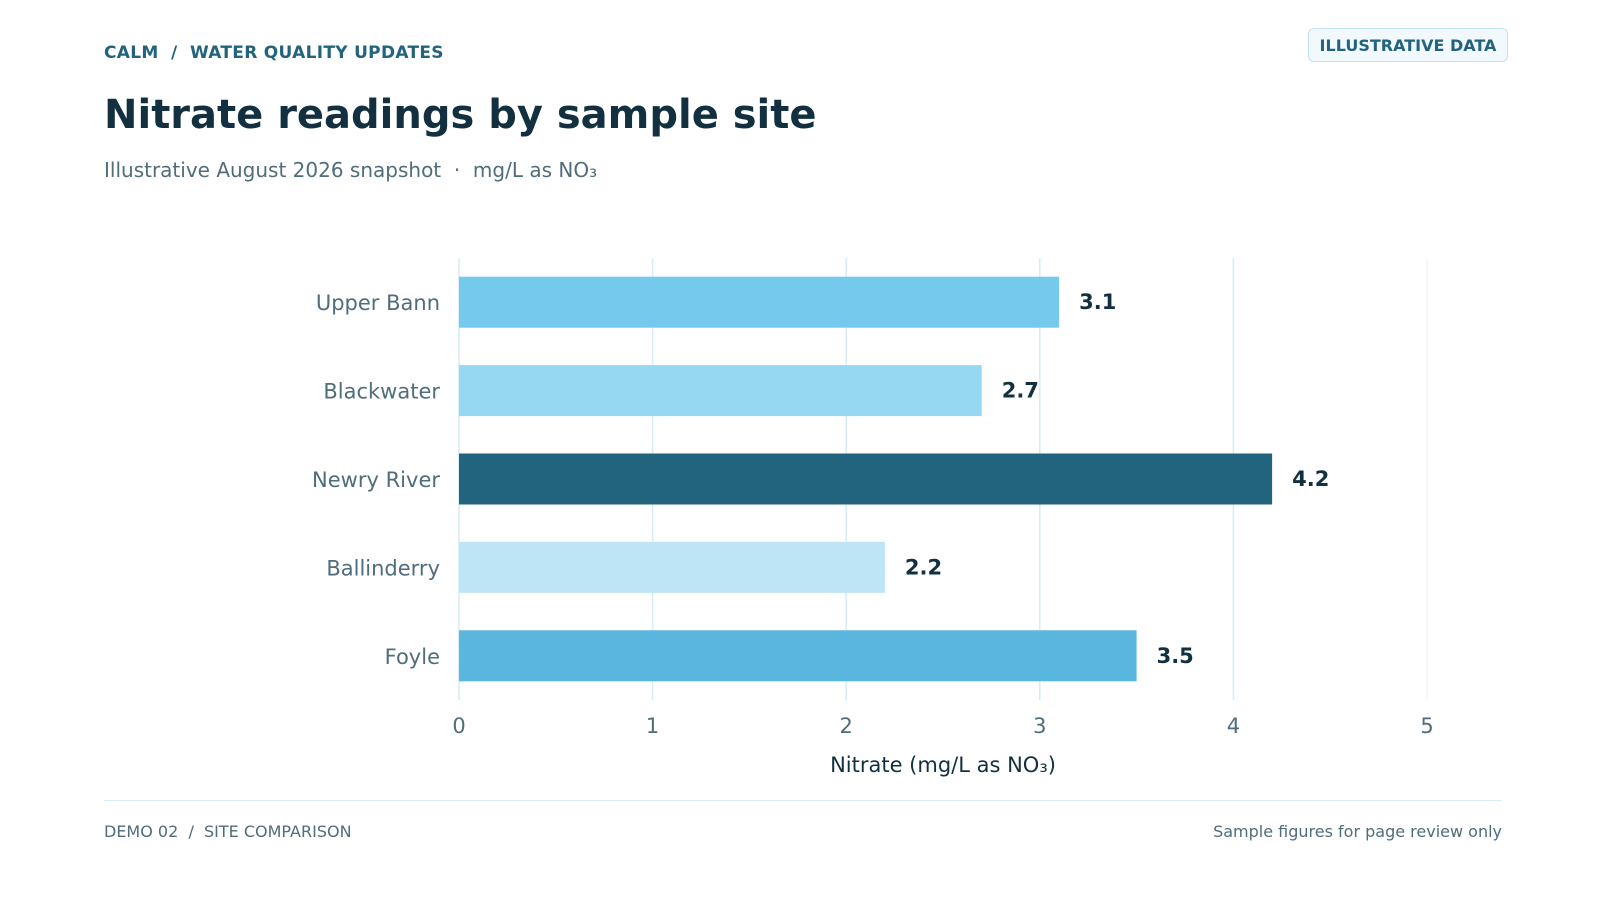 This screenshot has height=900, width=1600. What do you see at coordinates (412, 657) in the screenshot?
I see `category-label: Foyle` at bounding box center [412, 657].